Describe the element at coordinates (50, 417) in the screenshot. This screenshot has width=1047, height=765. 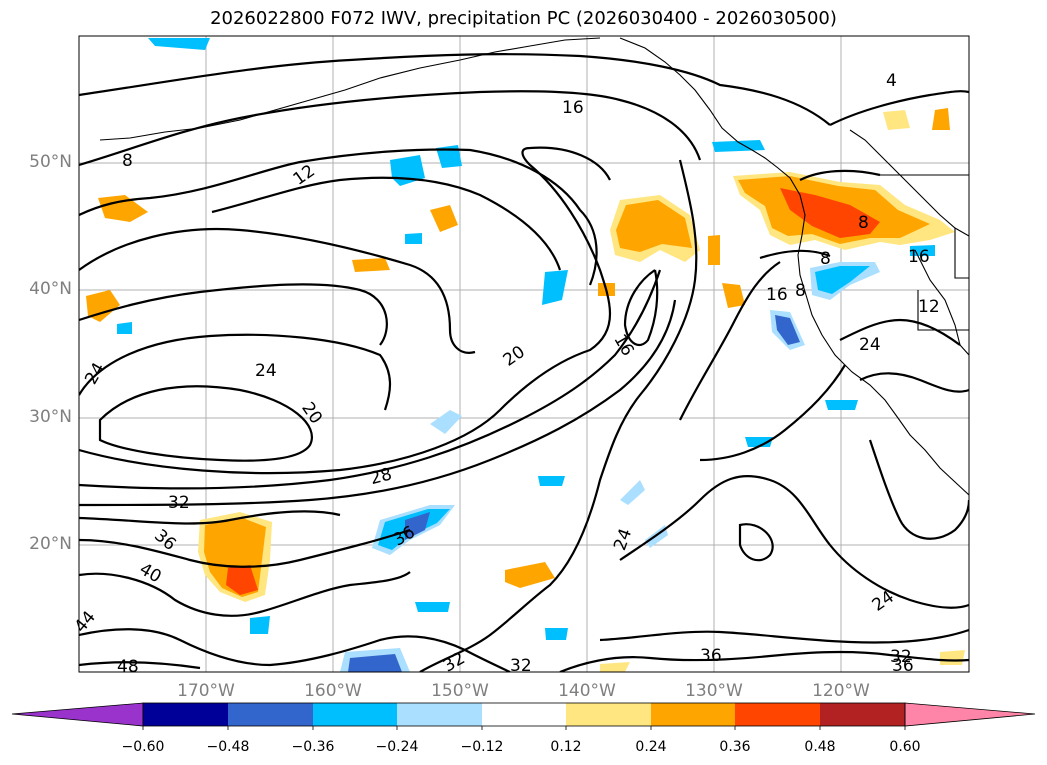
I see `lat-label: 30°N` at that location.